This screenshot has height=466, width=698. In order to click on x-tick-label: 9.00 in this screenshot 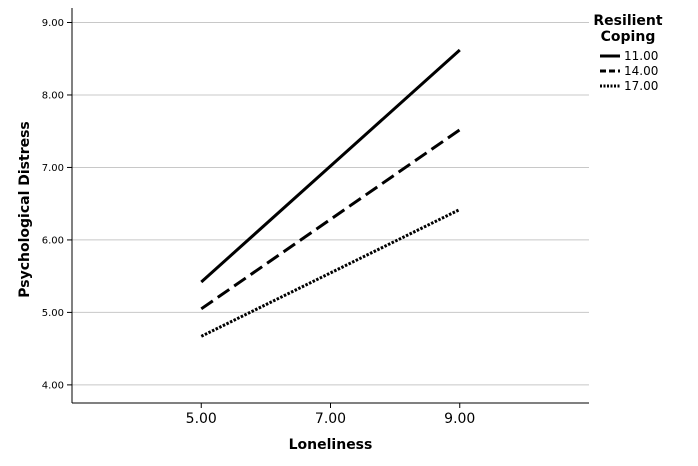, I will do `click(459, 419)`.